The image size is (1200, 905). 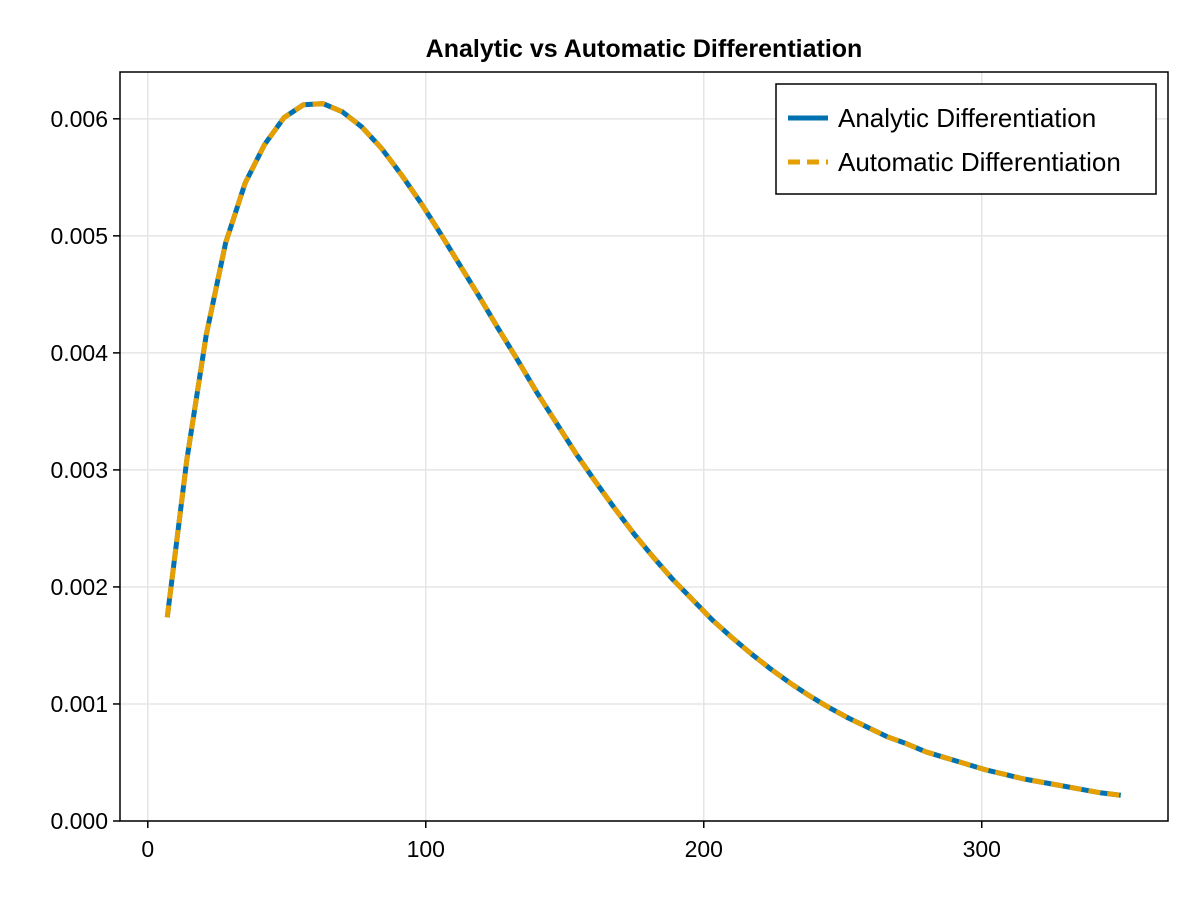 I want to click on x-tick-label: 0, so click(x=147, y=849).